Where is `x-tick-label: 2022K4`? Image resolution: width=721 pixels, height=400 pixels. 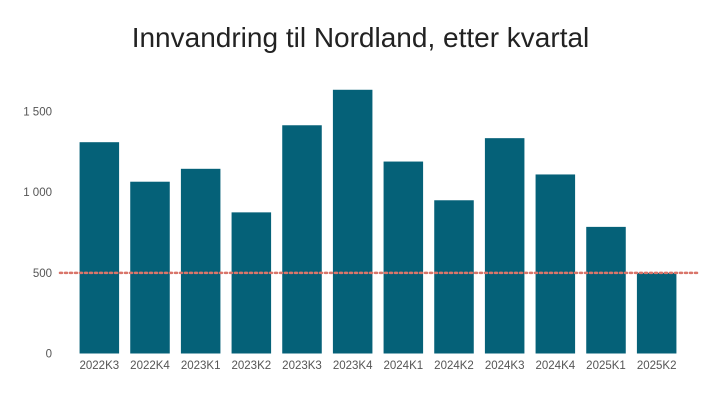
x-tick-label: 2022K4 is located at coordinates (150, 366).